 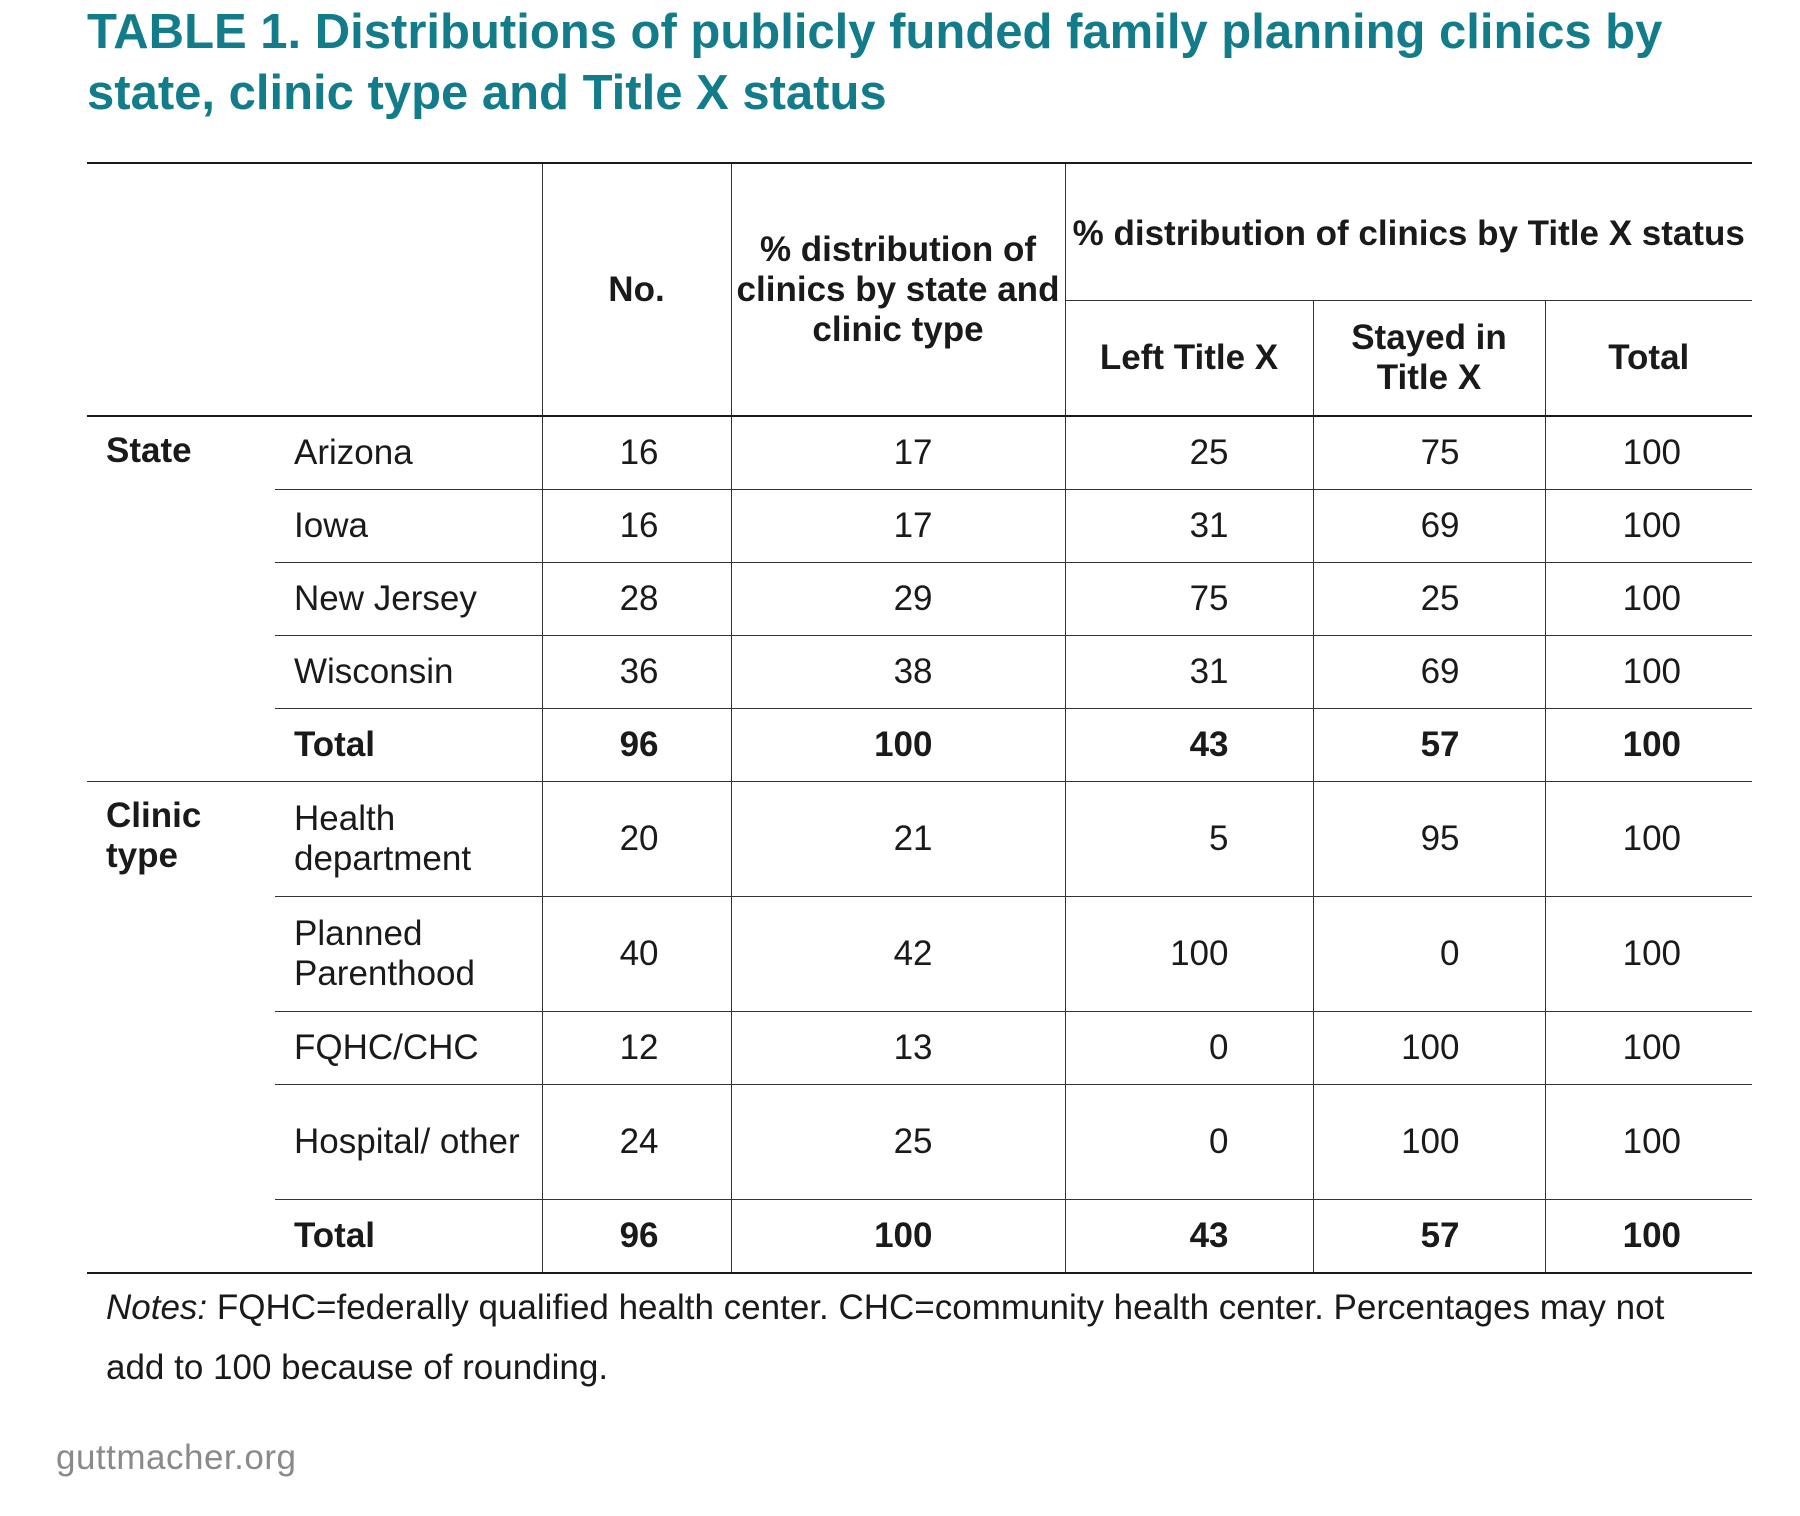 What do you see at coordinates (897, 599) in the screenshot?
I see `cell-pct: 29` at bounding box center [897, 599].